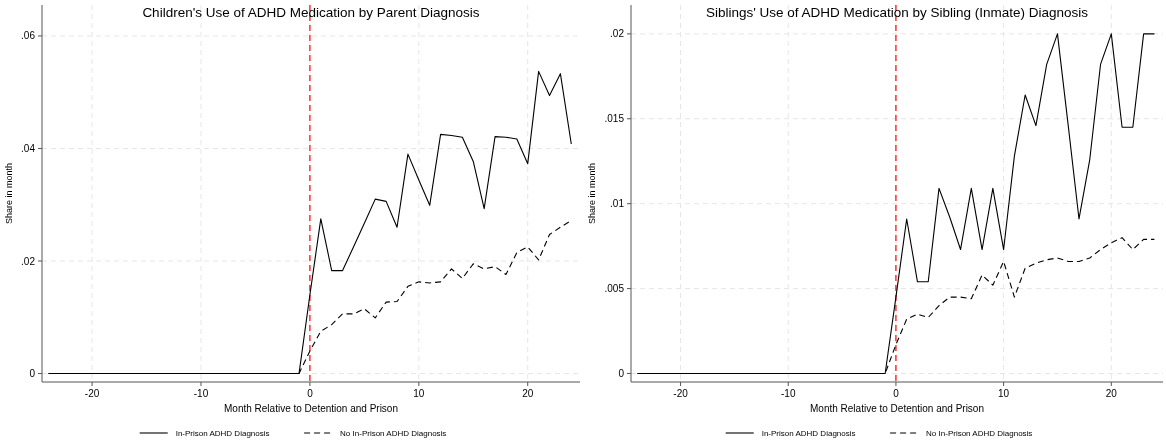  Describe the element at coordinates (28, 36) in the screenshot. I see `y-tick-label: .06` at that location.